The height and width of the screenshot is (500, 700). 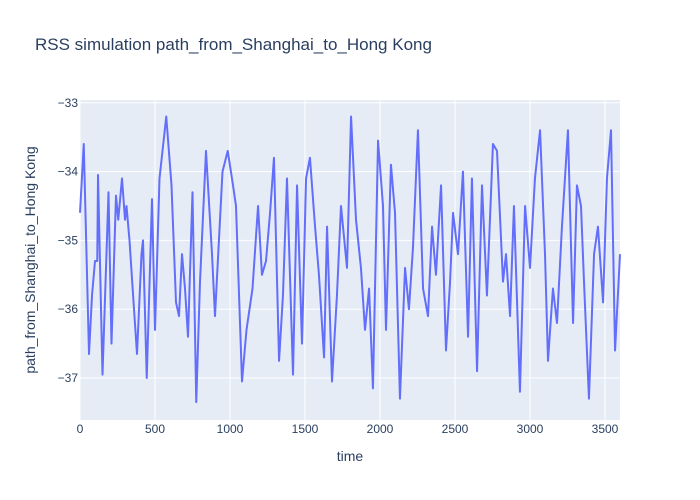 What do you see at coordinates (455, 429) in the screenshot?
I see `x-tick-label: 2500` at bounding box center [455, 429].